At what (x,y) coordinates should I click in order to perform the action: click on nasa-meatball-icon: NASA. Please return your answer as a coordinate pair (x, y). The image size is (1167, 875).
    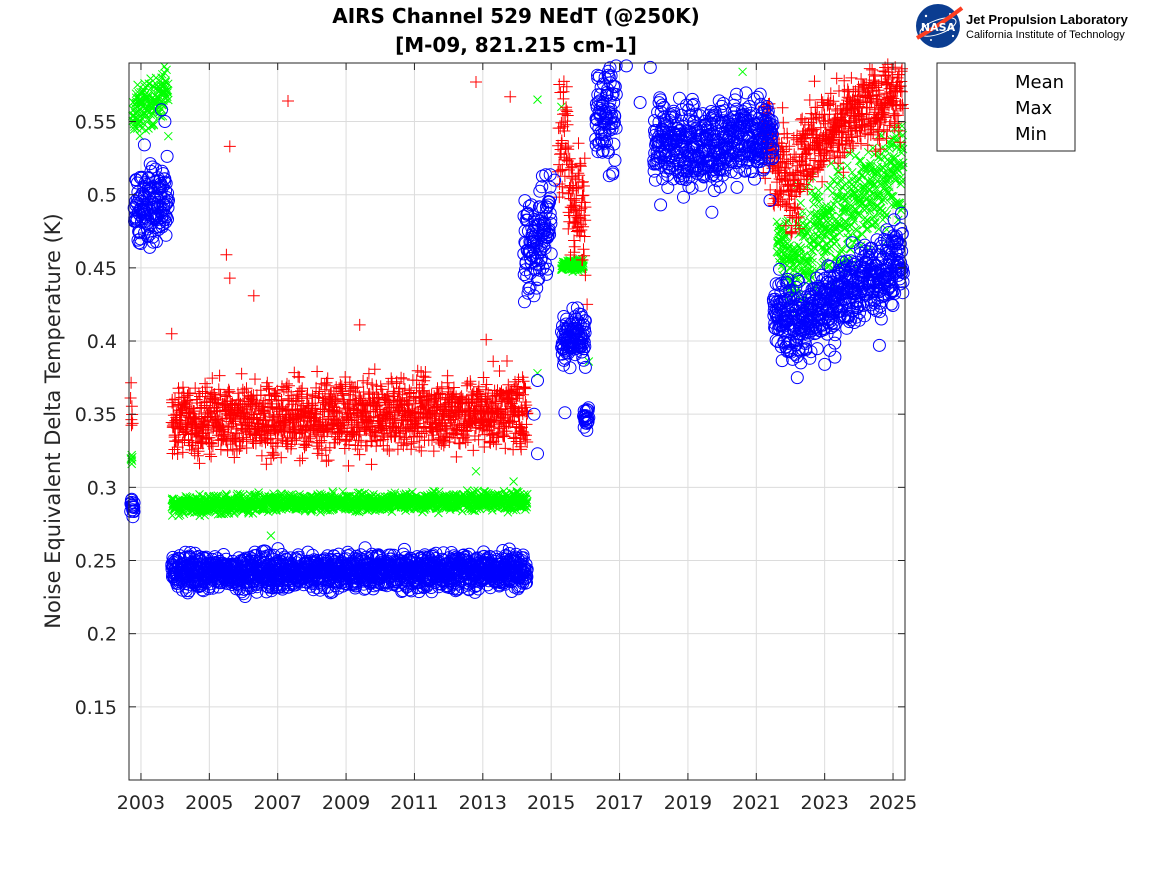
    Looking at the image, I should click on (940, 26).